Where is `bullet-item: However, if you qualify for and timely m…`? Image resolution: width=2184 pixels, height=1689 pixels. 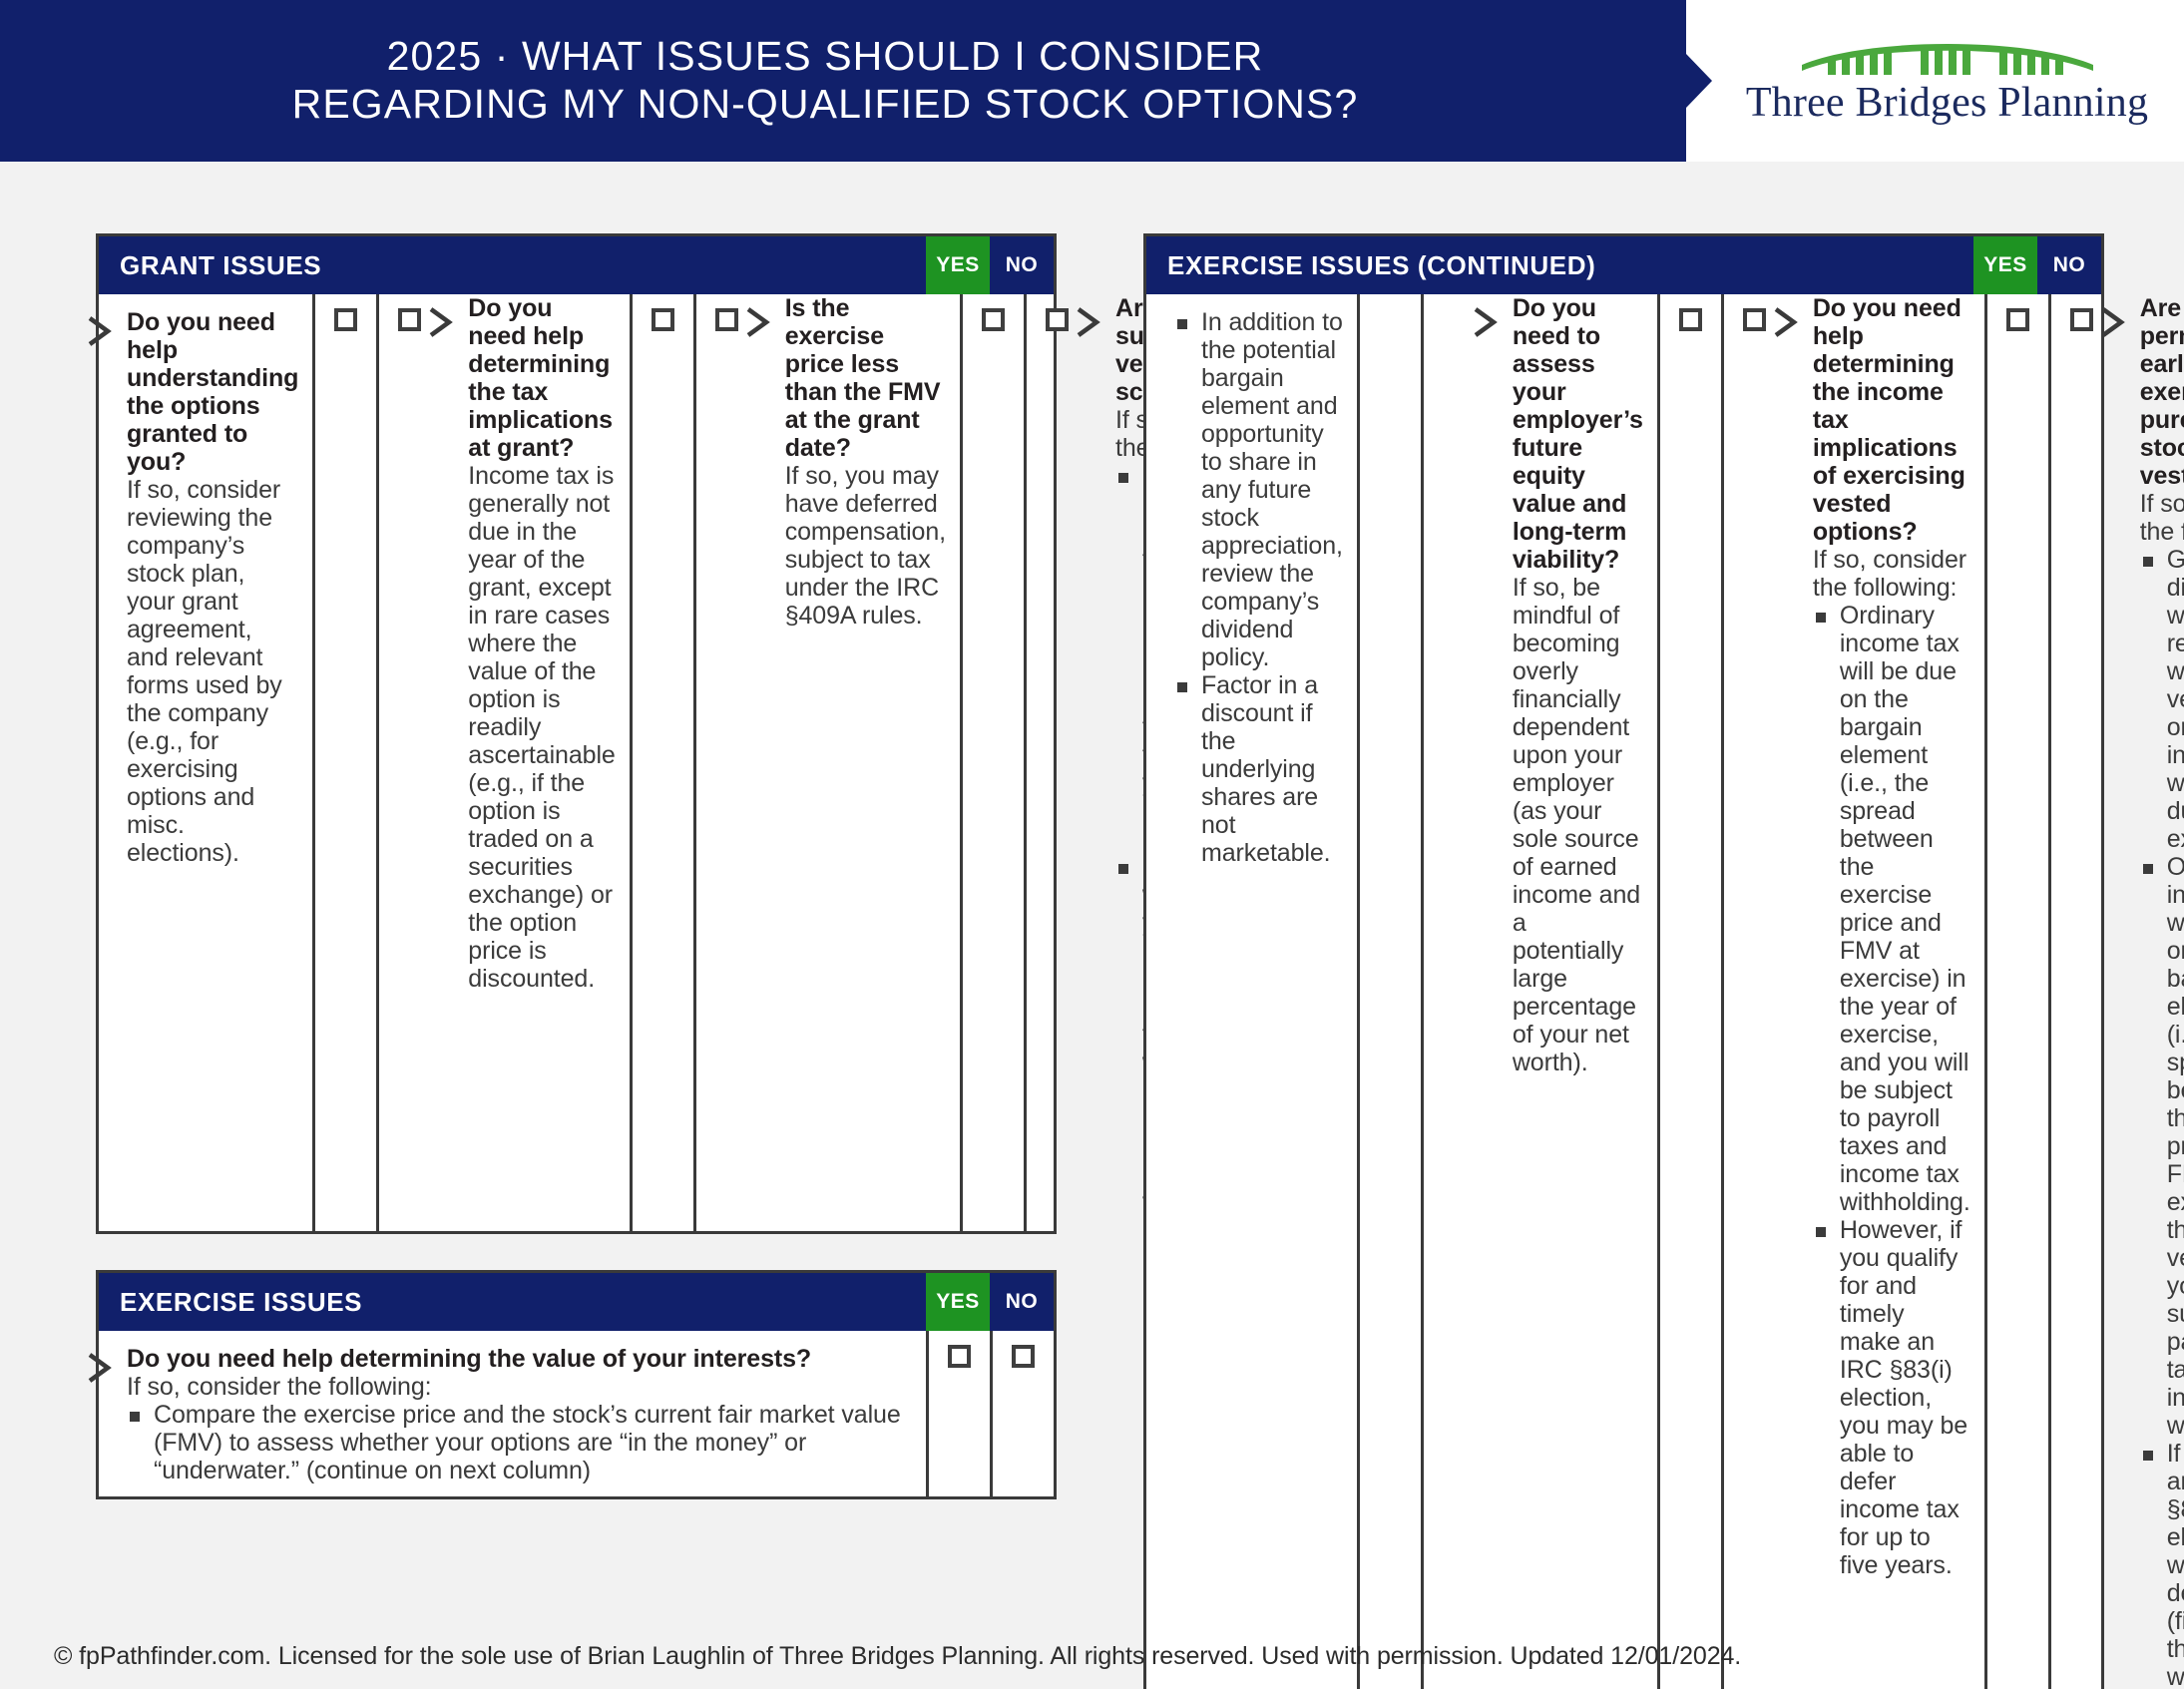
bullet-item: However, if you qualify for and timely m… is located at coordinates (1891, 1398).